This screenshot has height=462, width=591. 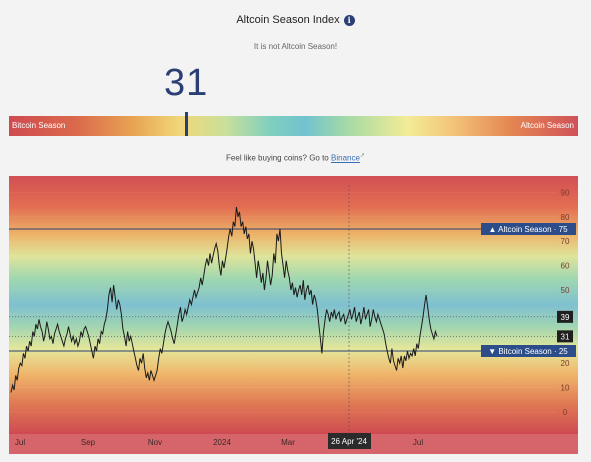 I want to click on info-icon: i, so click(x=349, y=20).